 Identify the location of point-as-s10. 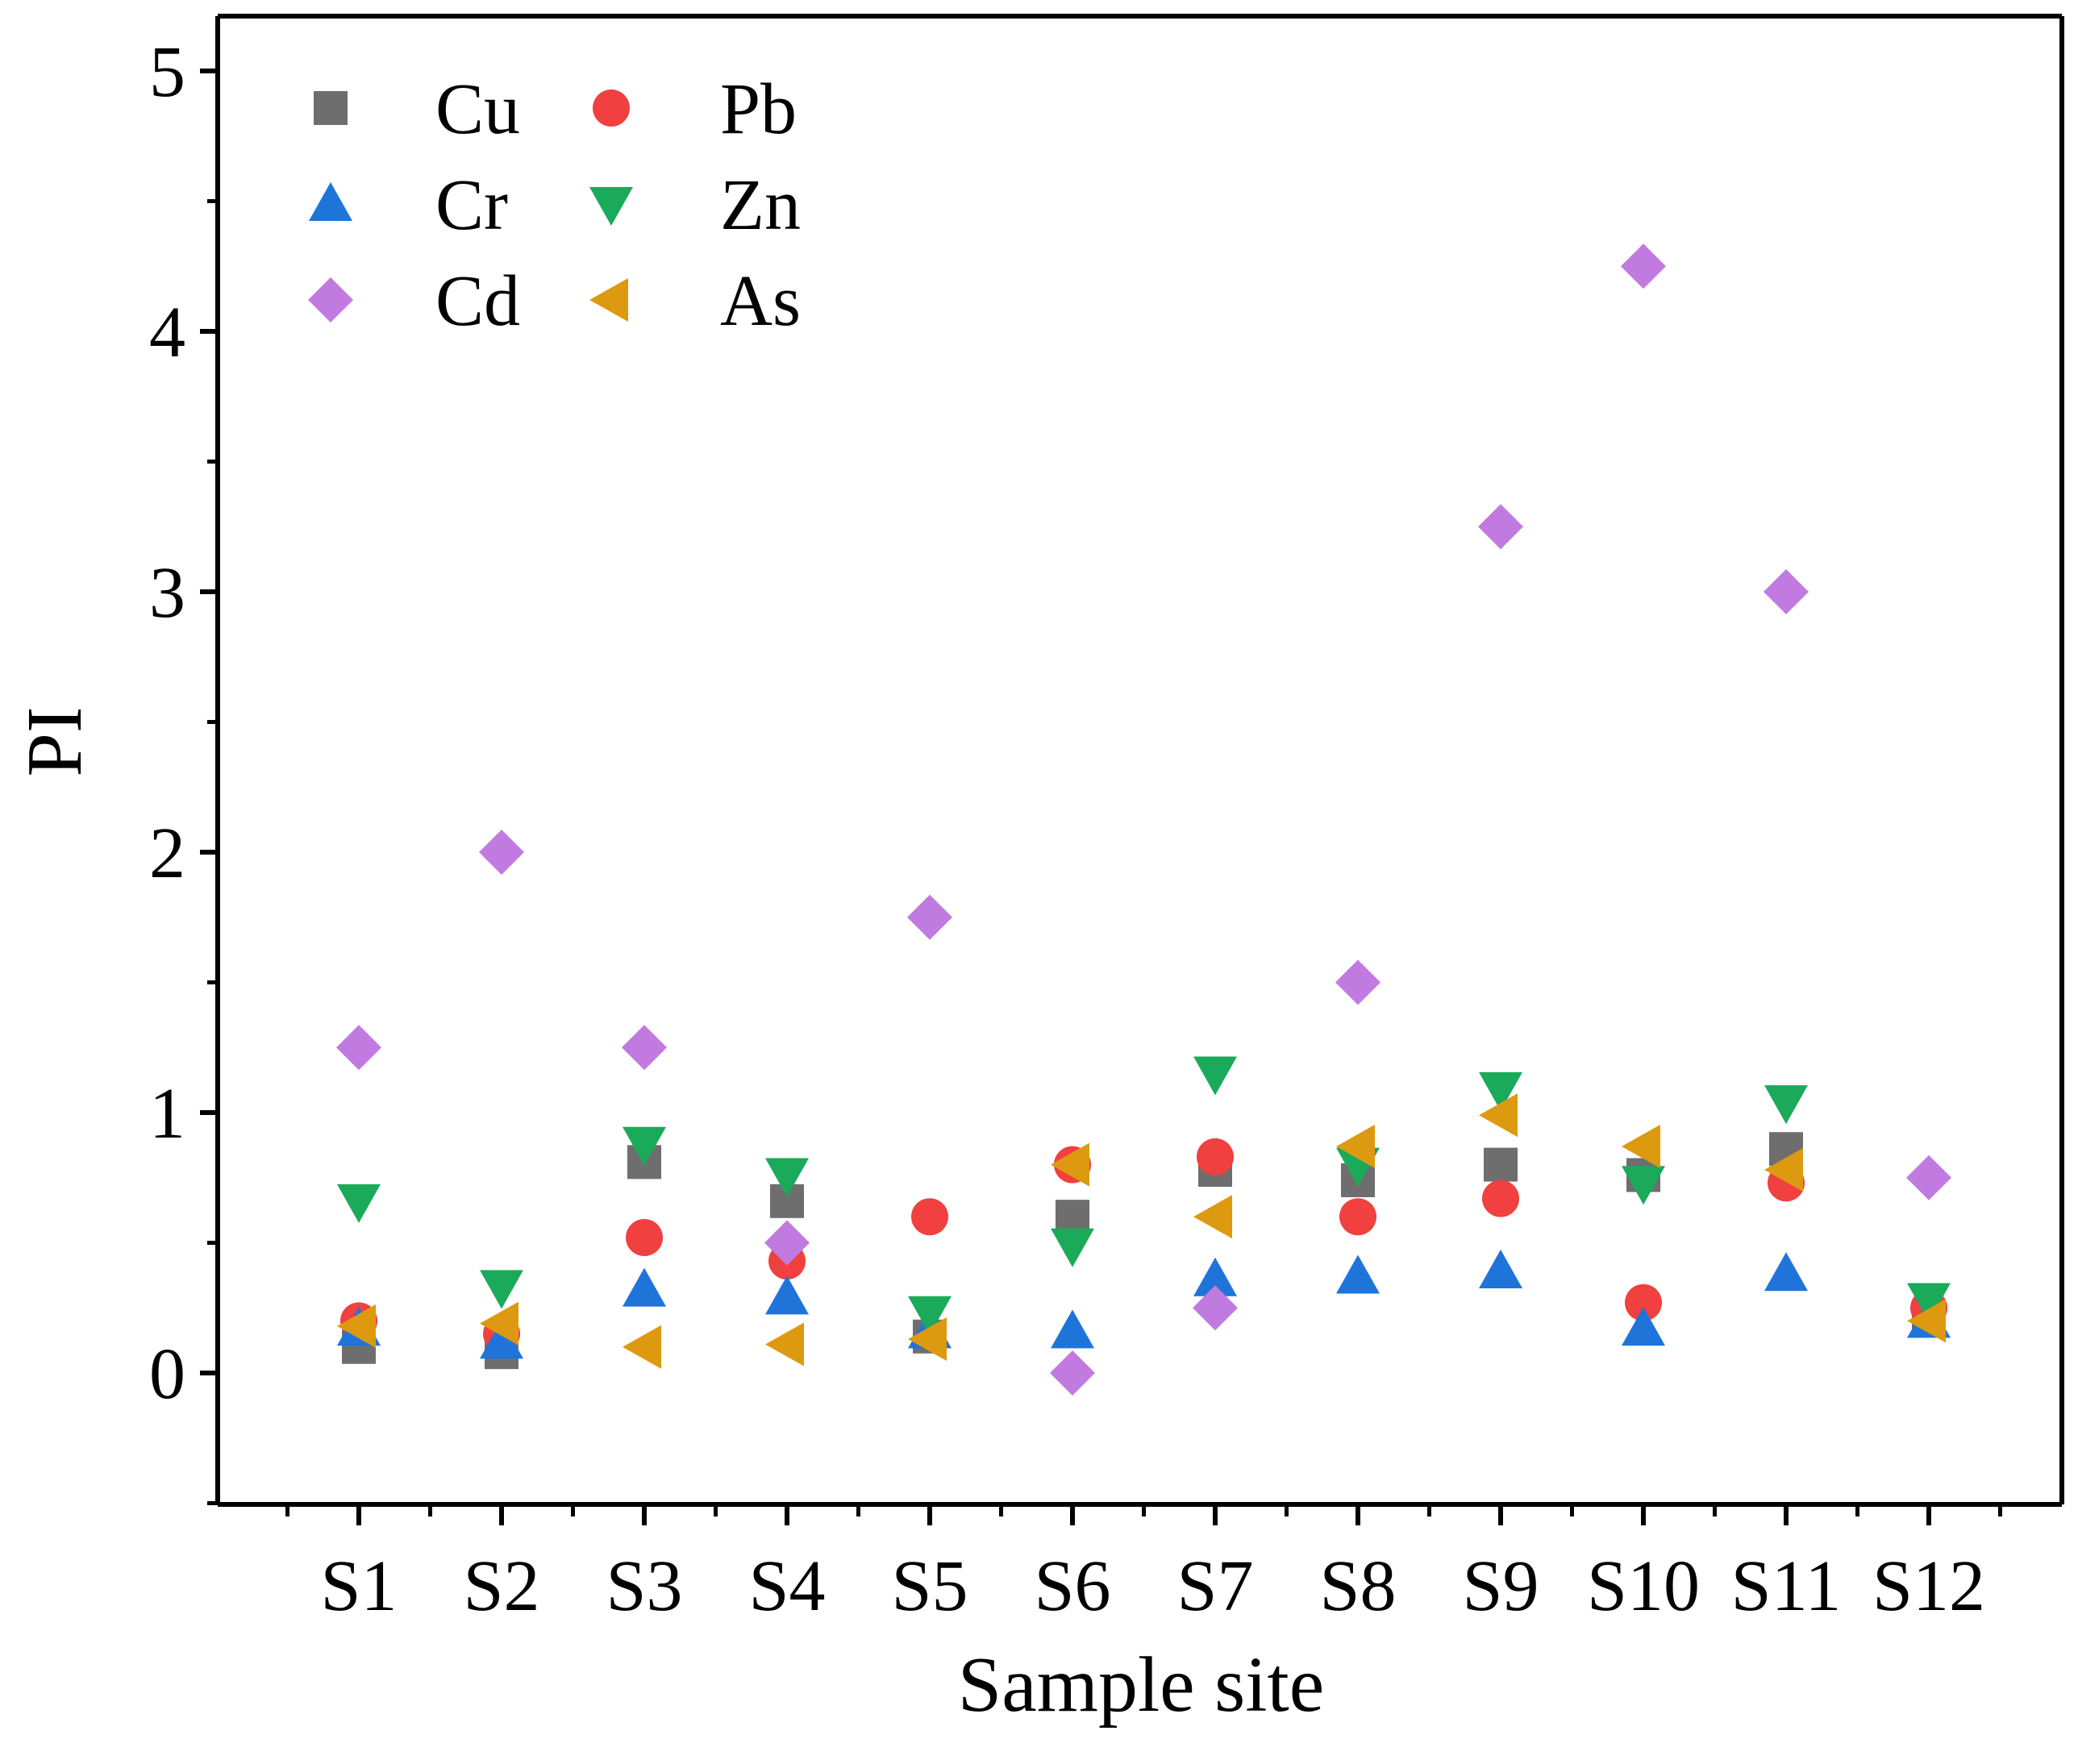
(1641, 1146).